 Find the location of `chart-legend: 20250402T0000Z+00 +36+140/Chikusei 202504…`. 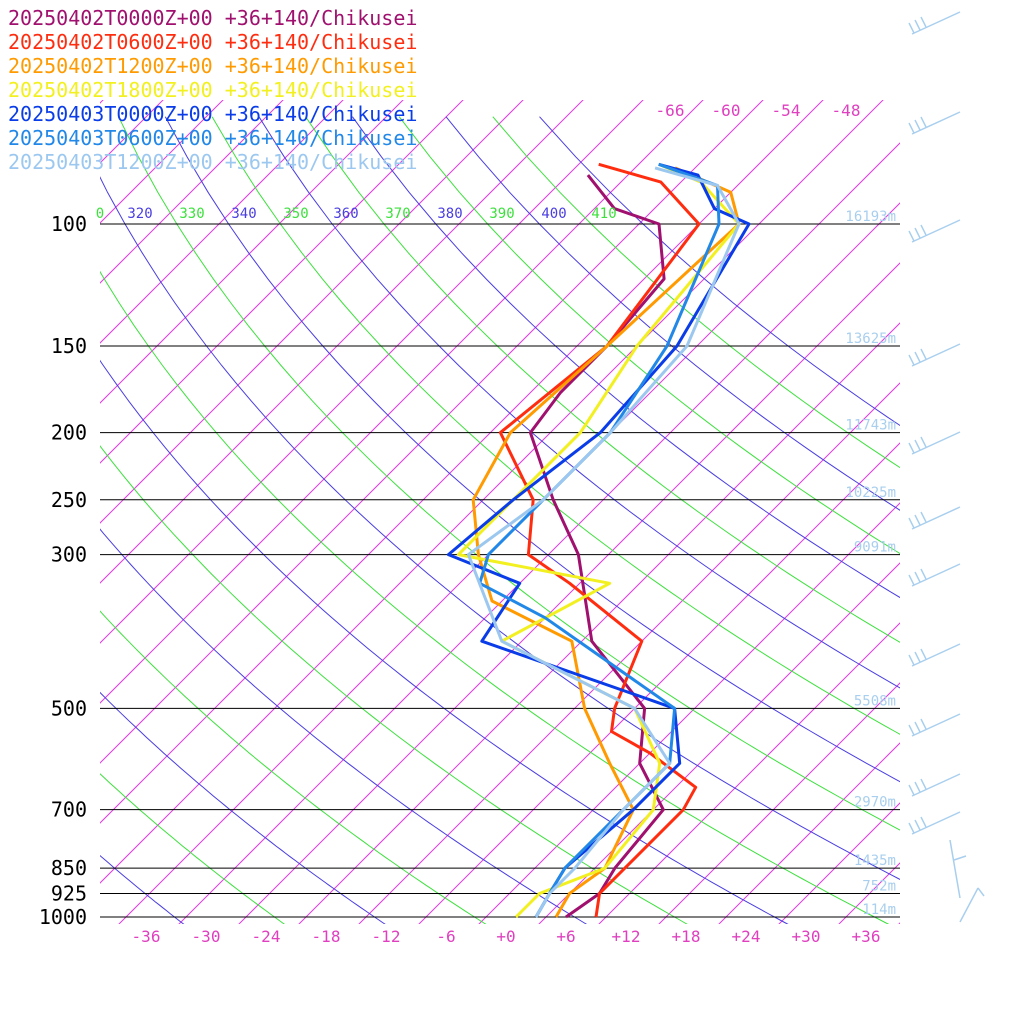

chart-legend: 20250402T0000Z+00 +36+140/Chikusei 202504… is located at coordinates (212, 90).